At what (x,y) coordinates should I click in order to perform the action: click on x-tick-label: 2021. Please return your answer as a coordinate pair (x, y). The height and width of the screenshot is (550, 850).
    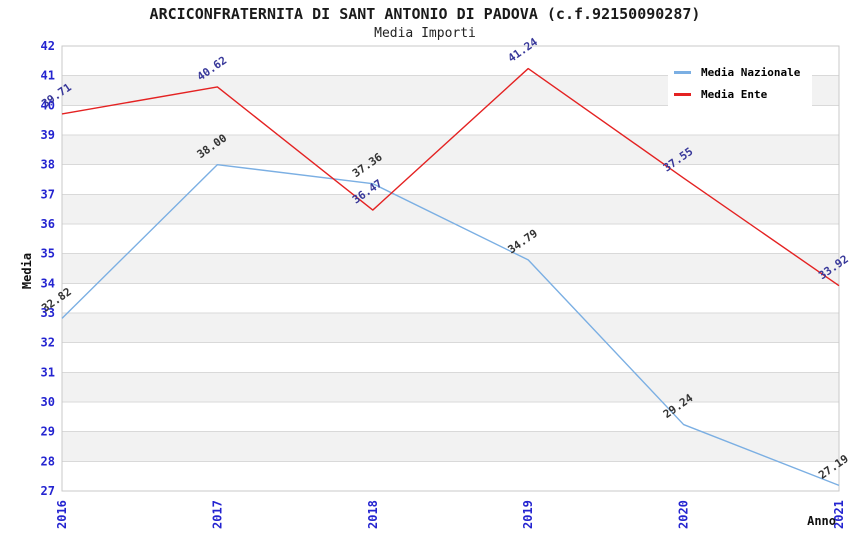
    Looking at the image, I should click on (839, 514).